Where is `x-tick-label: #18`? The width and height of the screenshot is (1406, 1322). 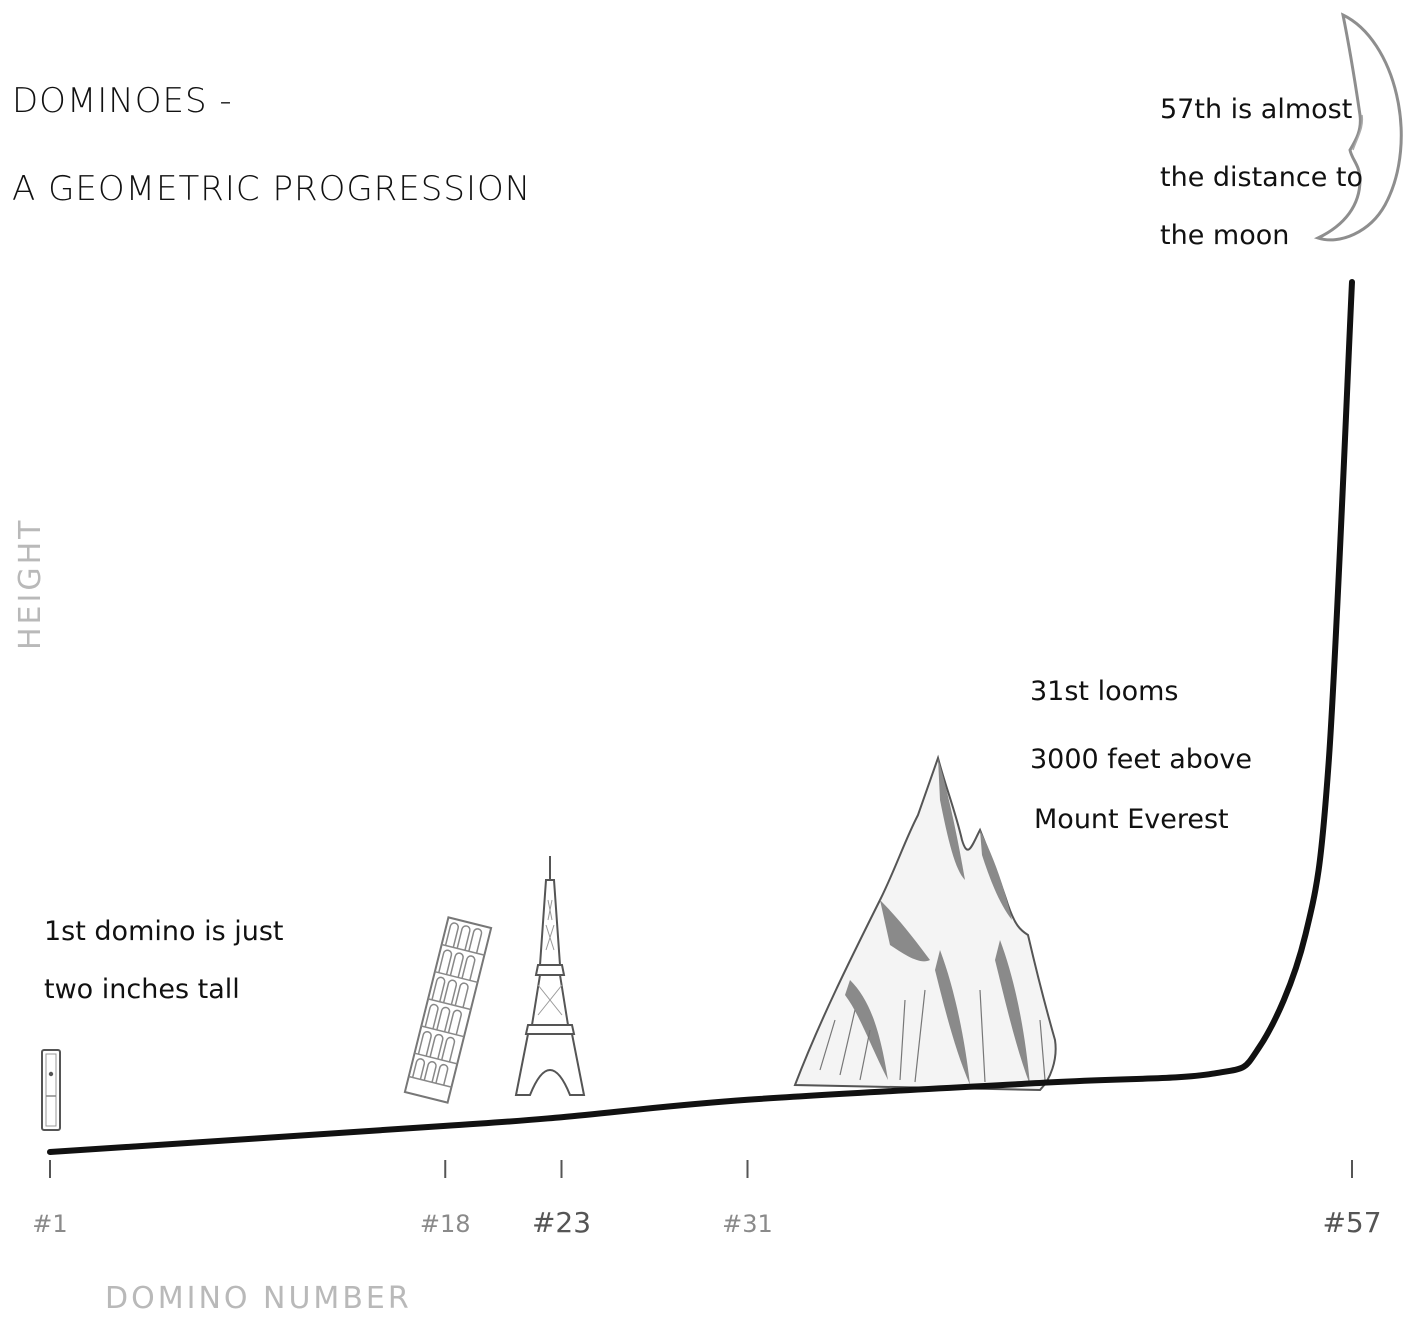
x-tick-label: #18 is located at coordinates (445, 1224).